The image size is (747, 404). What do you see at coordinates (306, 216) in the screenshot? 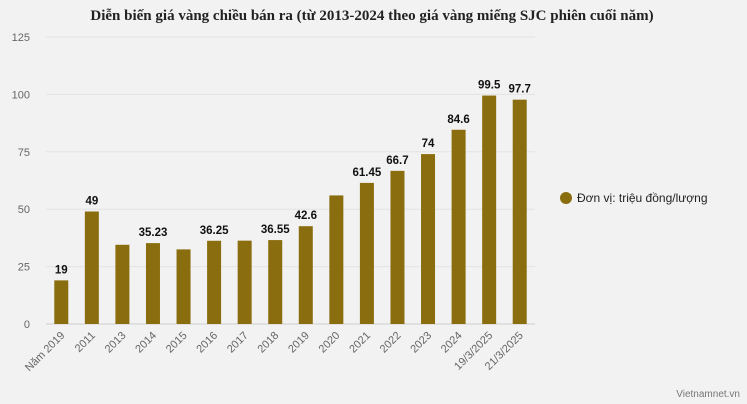
I see `data-label: 42.6` at bounding box center [306, 216].